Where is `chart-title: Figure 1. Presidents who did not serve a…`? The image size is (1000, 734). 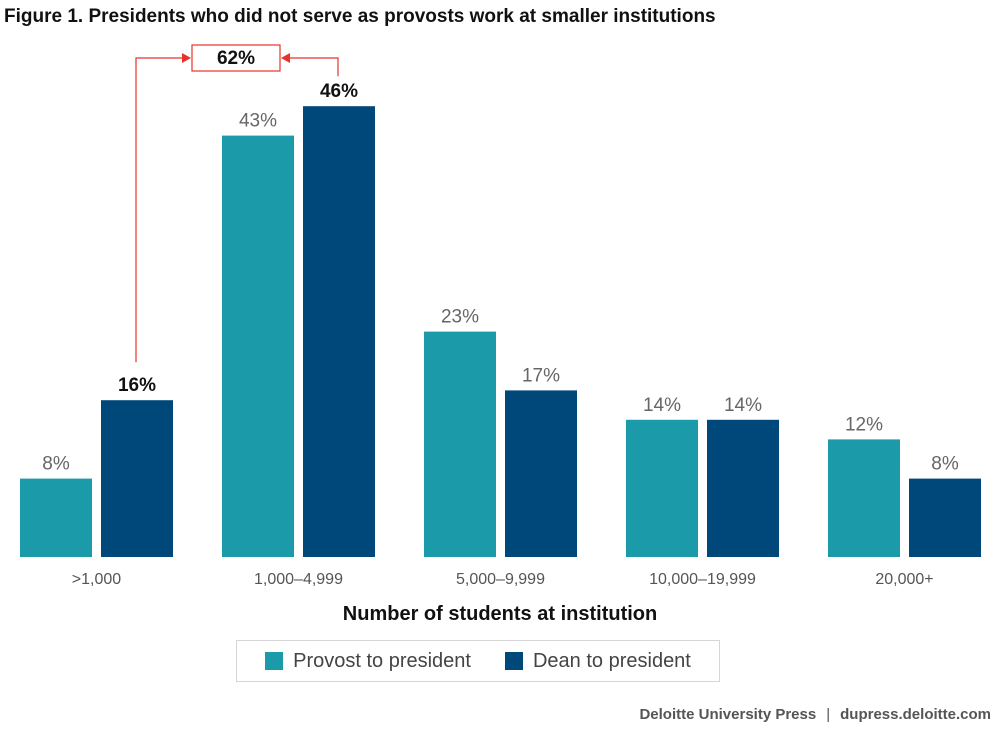
chart-title: Figure 1. Presidents who did not serve a… is located at coordinates (360, 16).